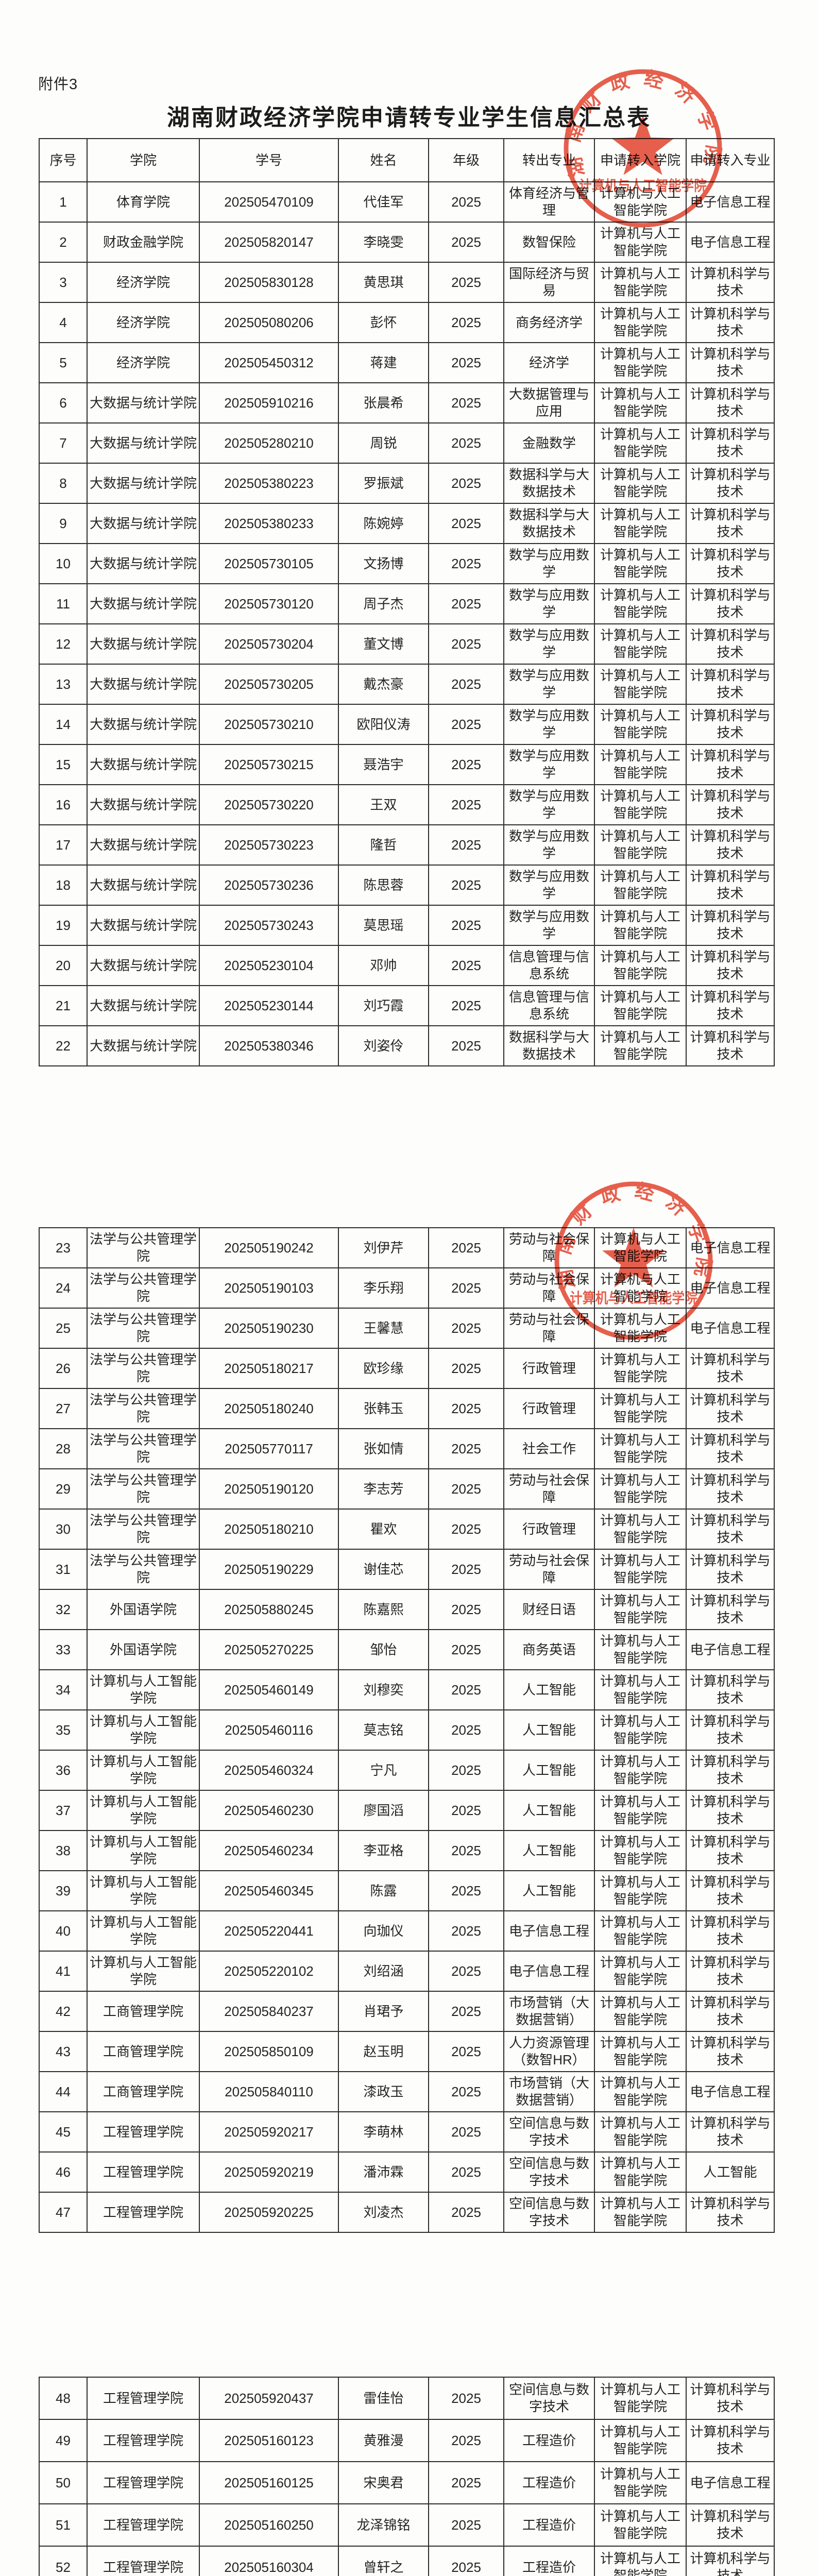 The width and height of the screenshot is (818, 2576). Describe the element at coordinates (730, 160) in the screenshot. I see `col-header-major-to: 申请转入专业` at that location.